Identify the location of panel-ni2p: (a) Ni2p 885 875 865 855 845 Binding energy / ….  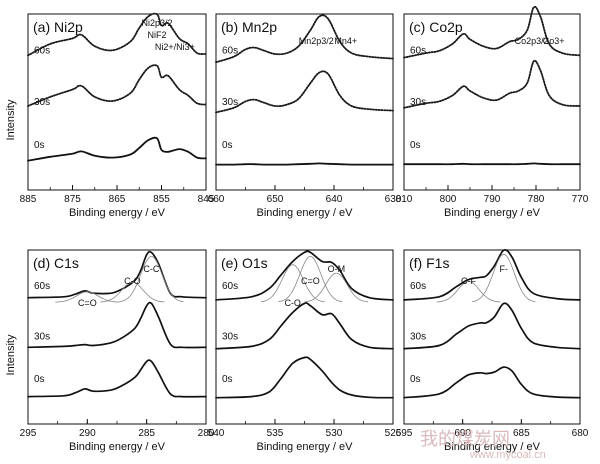
(117, 115).